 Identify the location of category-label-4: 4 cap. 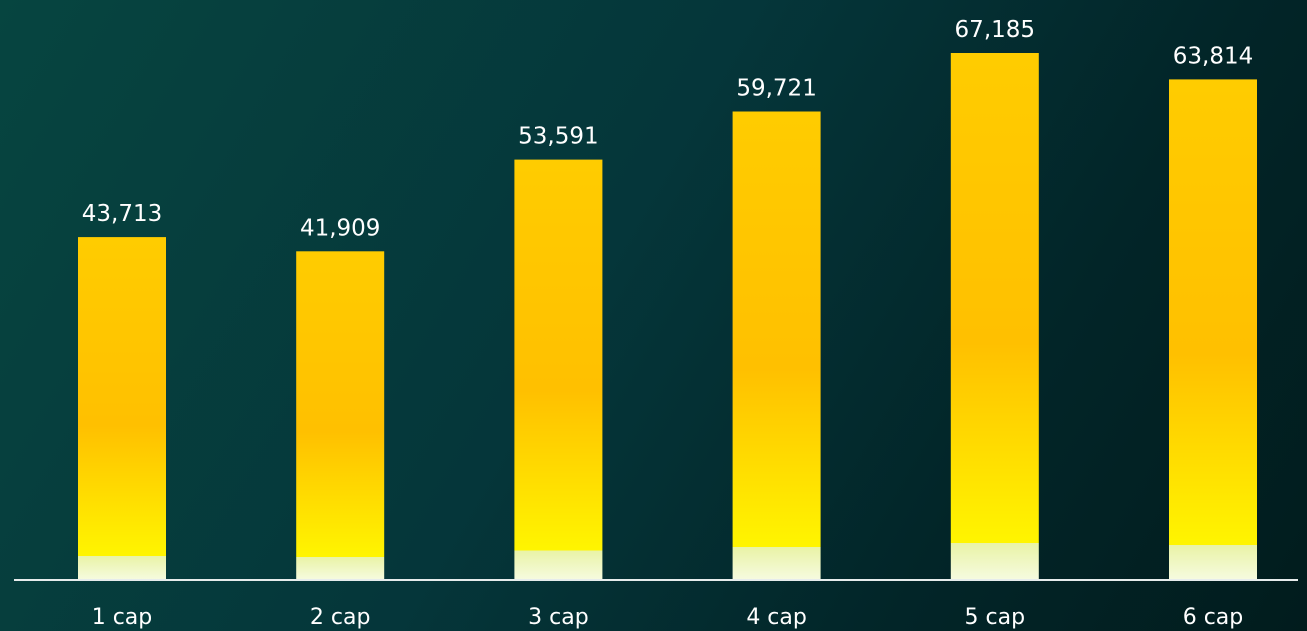
(776, 617).